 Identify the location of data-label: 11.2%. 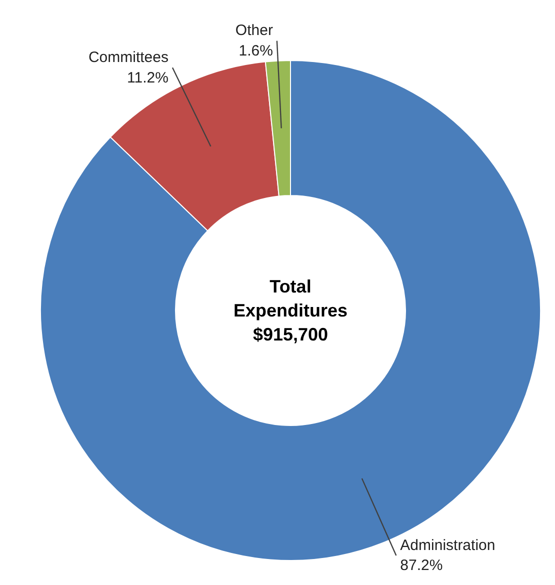
(147, 77).